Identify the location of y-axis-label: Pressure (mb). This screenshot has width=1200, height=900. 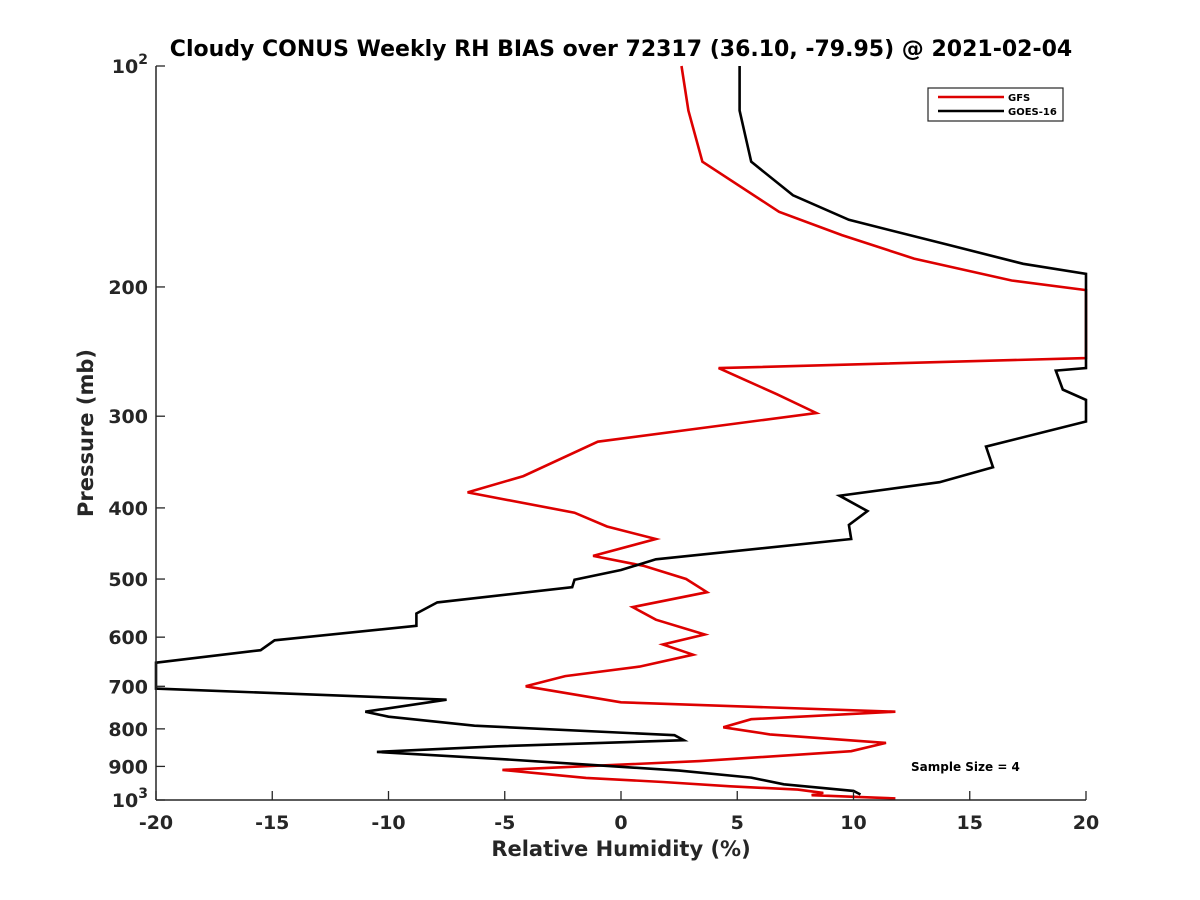
(86, 433).